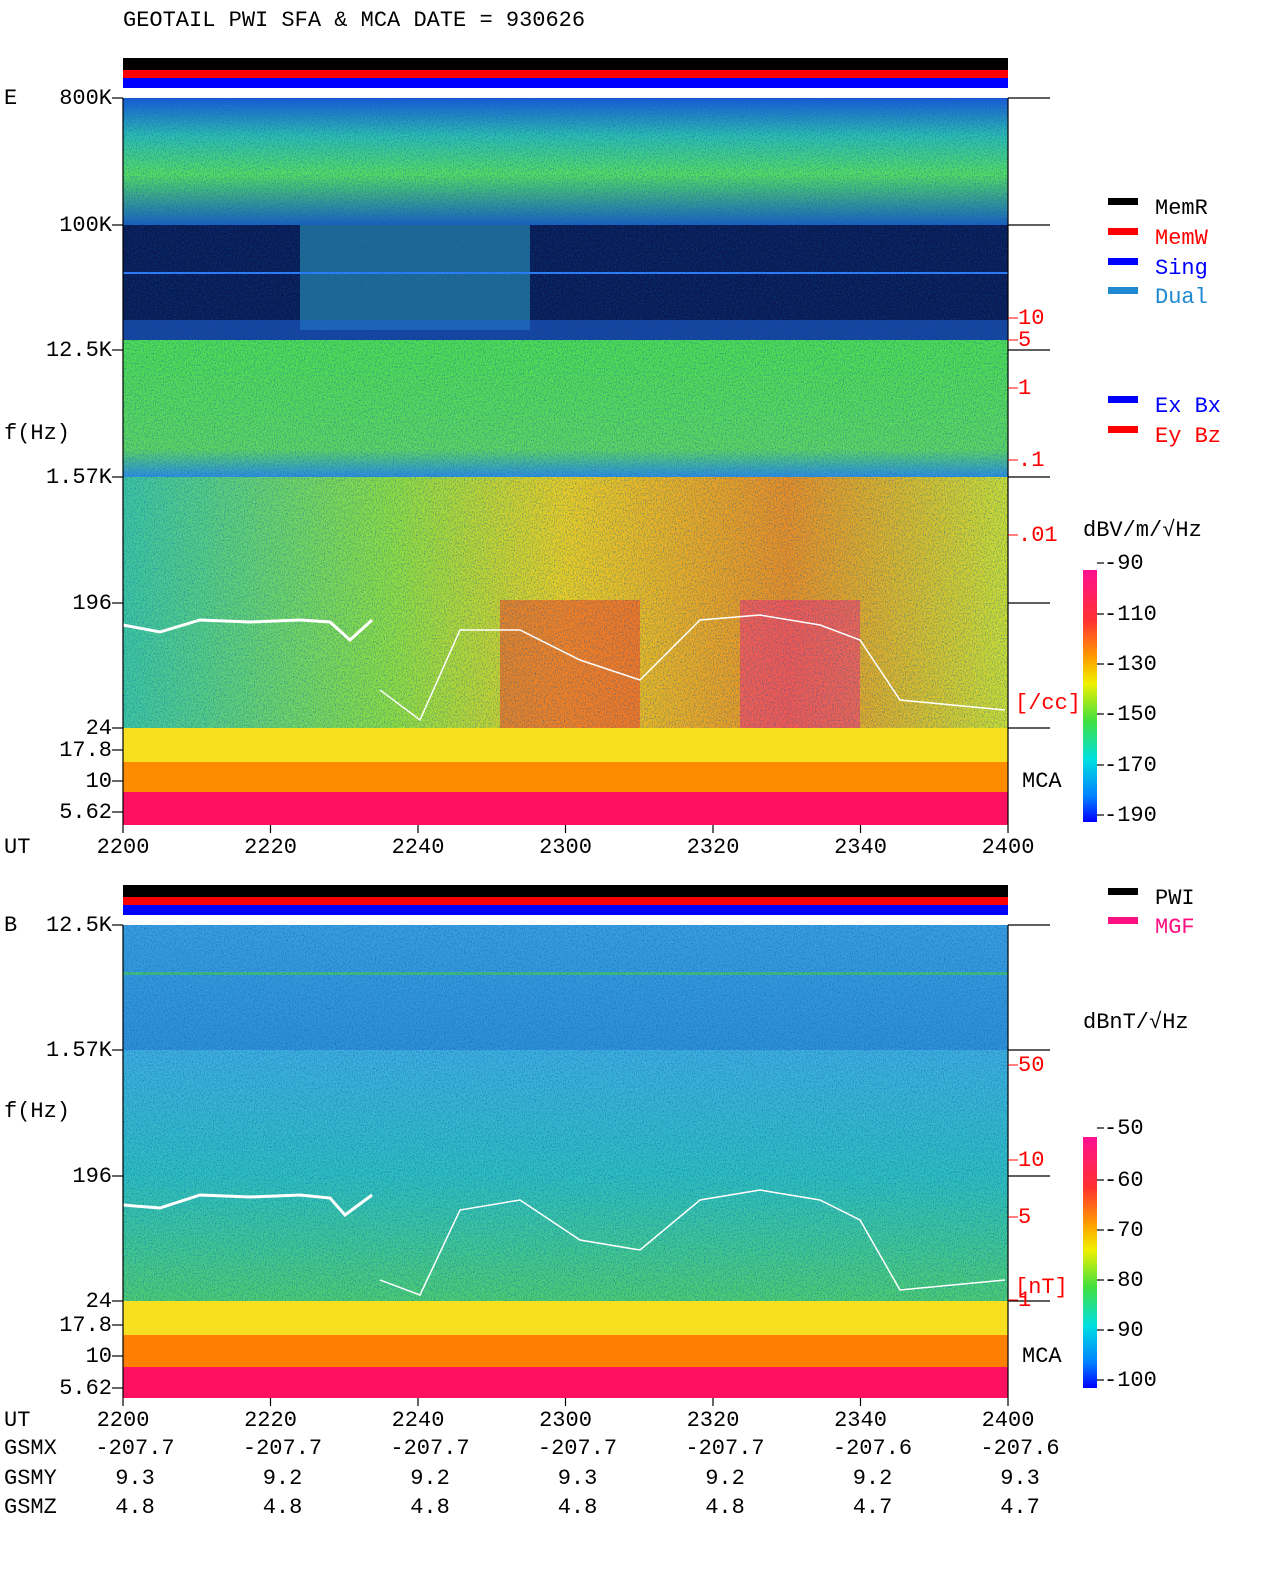  I want to click on page-title: GEOTAIL PWI SFA & MCA DATE = 930626, so click(354, 20).